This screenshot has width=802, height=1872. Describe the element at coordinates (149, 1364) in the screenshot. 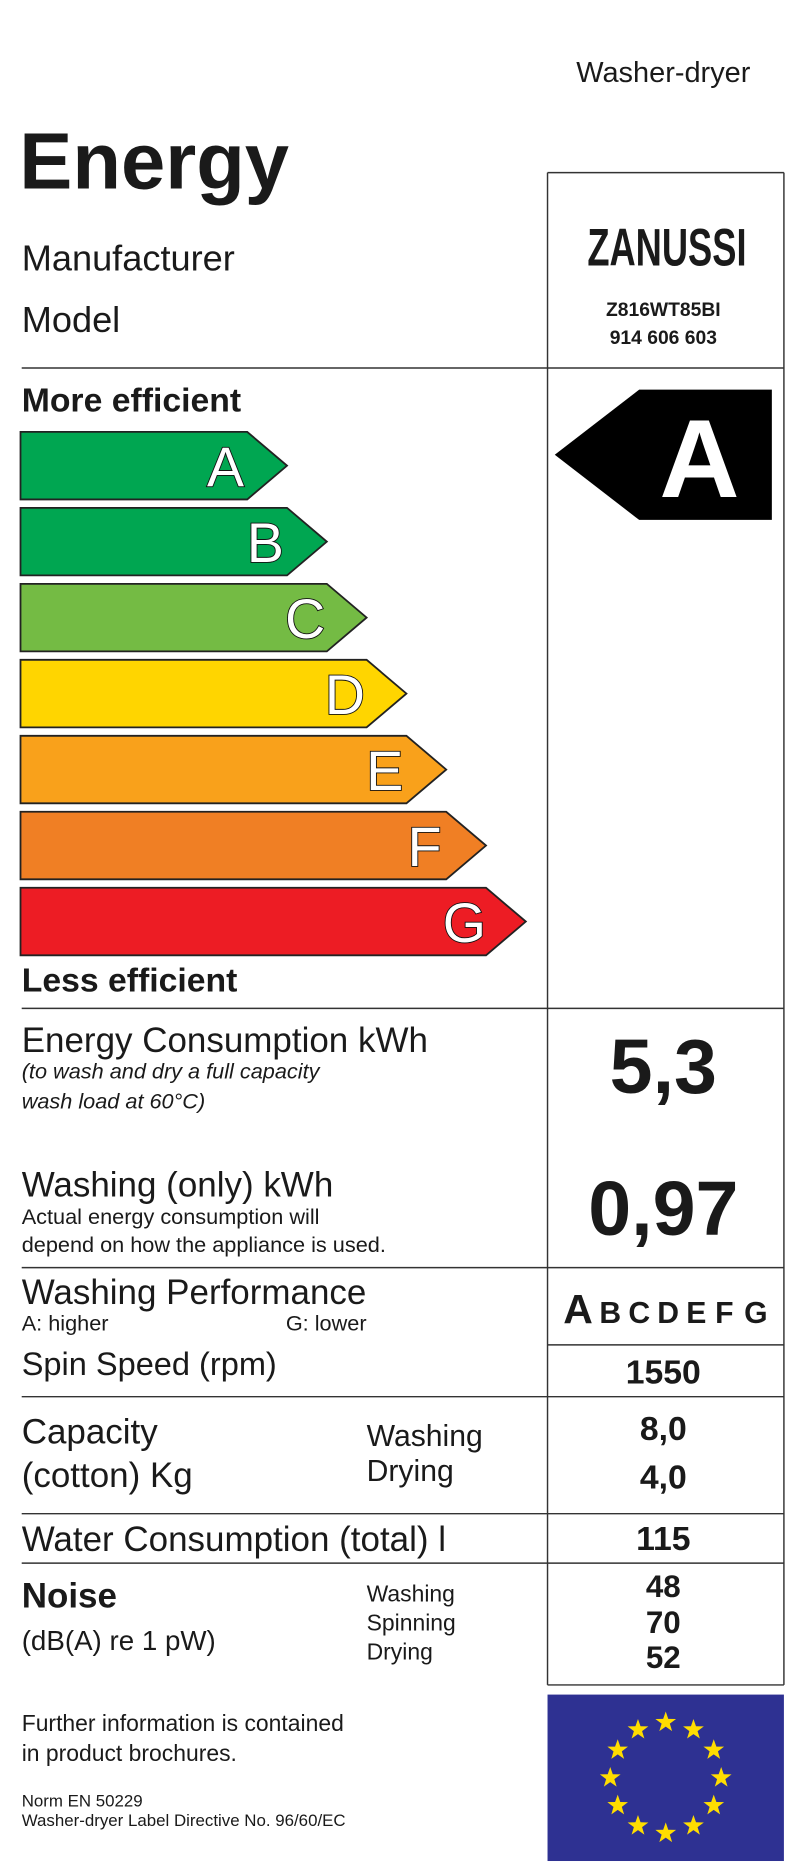

I see `spin-label: Spin Speed (rpm)` at that location.